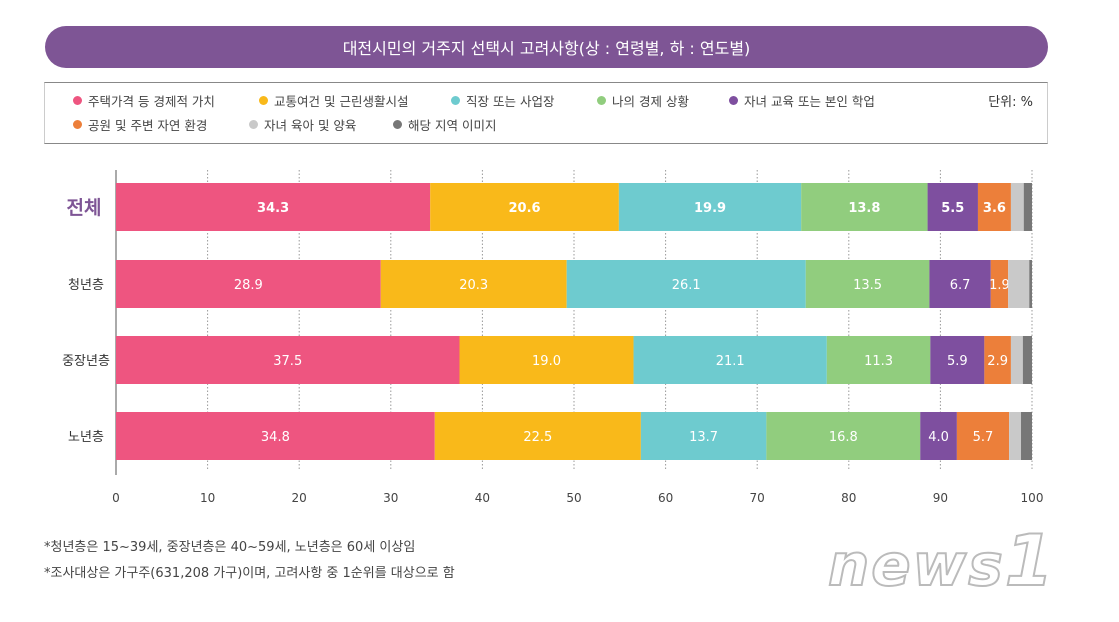 Image resolution: width=1119 pixels, height=622 pixels. What do you see at coordinates (650, 101) in the screenshot?
I see `legend-label: 나의 경제 상황` at bounding box center [650, 101].